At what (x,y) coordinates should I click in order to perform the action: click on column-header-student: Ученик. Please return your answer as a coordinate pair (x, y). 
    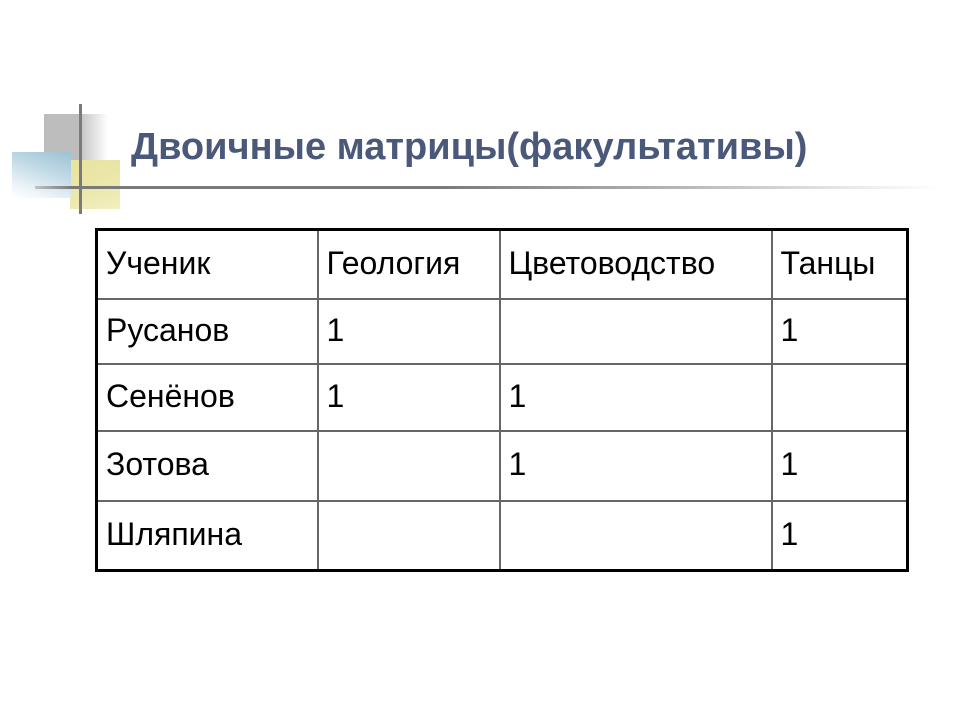
    Looking at the image, I should click on (207, 264).